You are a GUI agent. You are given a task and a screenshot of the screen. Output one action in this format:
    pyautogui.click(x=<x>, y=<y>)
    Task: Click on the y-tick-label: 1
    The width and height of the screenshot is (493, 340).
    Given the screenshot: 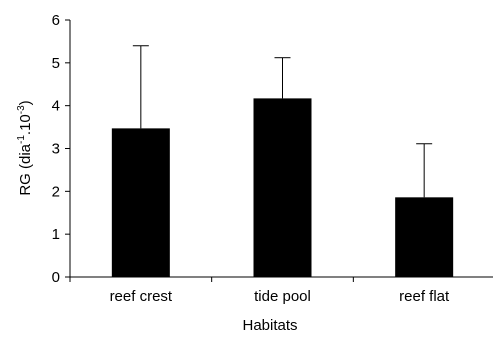 What is the action you would take?
    pyautogui.click(x=56, y=234)
    